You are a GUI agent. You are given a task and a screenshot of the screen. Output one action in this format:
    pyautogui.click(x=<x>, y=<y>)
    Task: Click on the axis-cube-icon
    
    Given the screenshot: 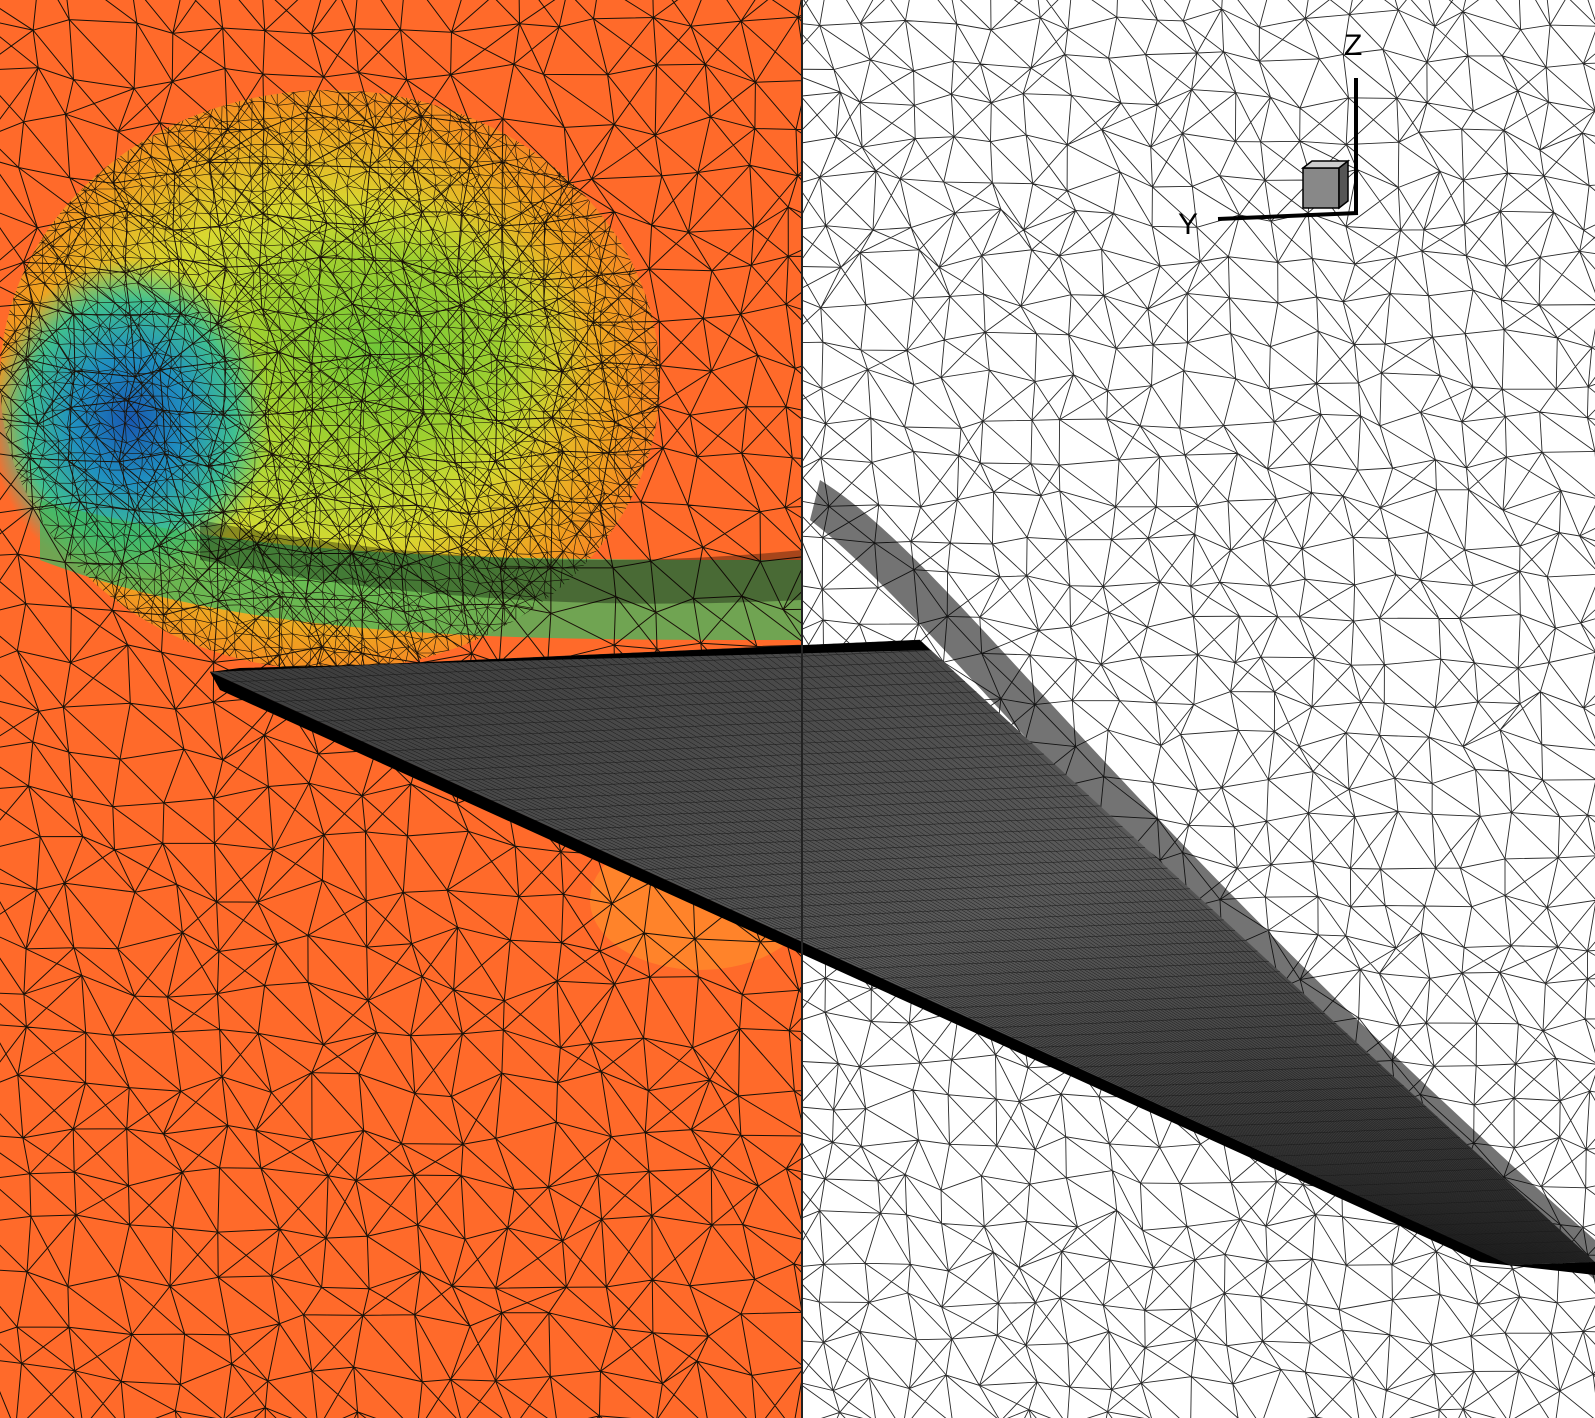 What is the action you would take?
    pyautogui.click(x=1325, y=184)
    